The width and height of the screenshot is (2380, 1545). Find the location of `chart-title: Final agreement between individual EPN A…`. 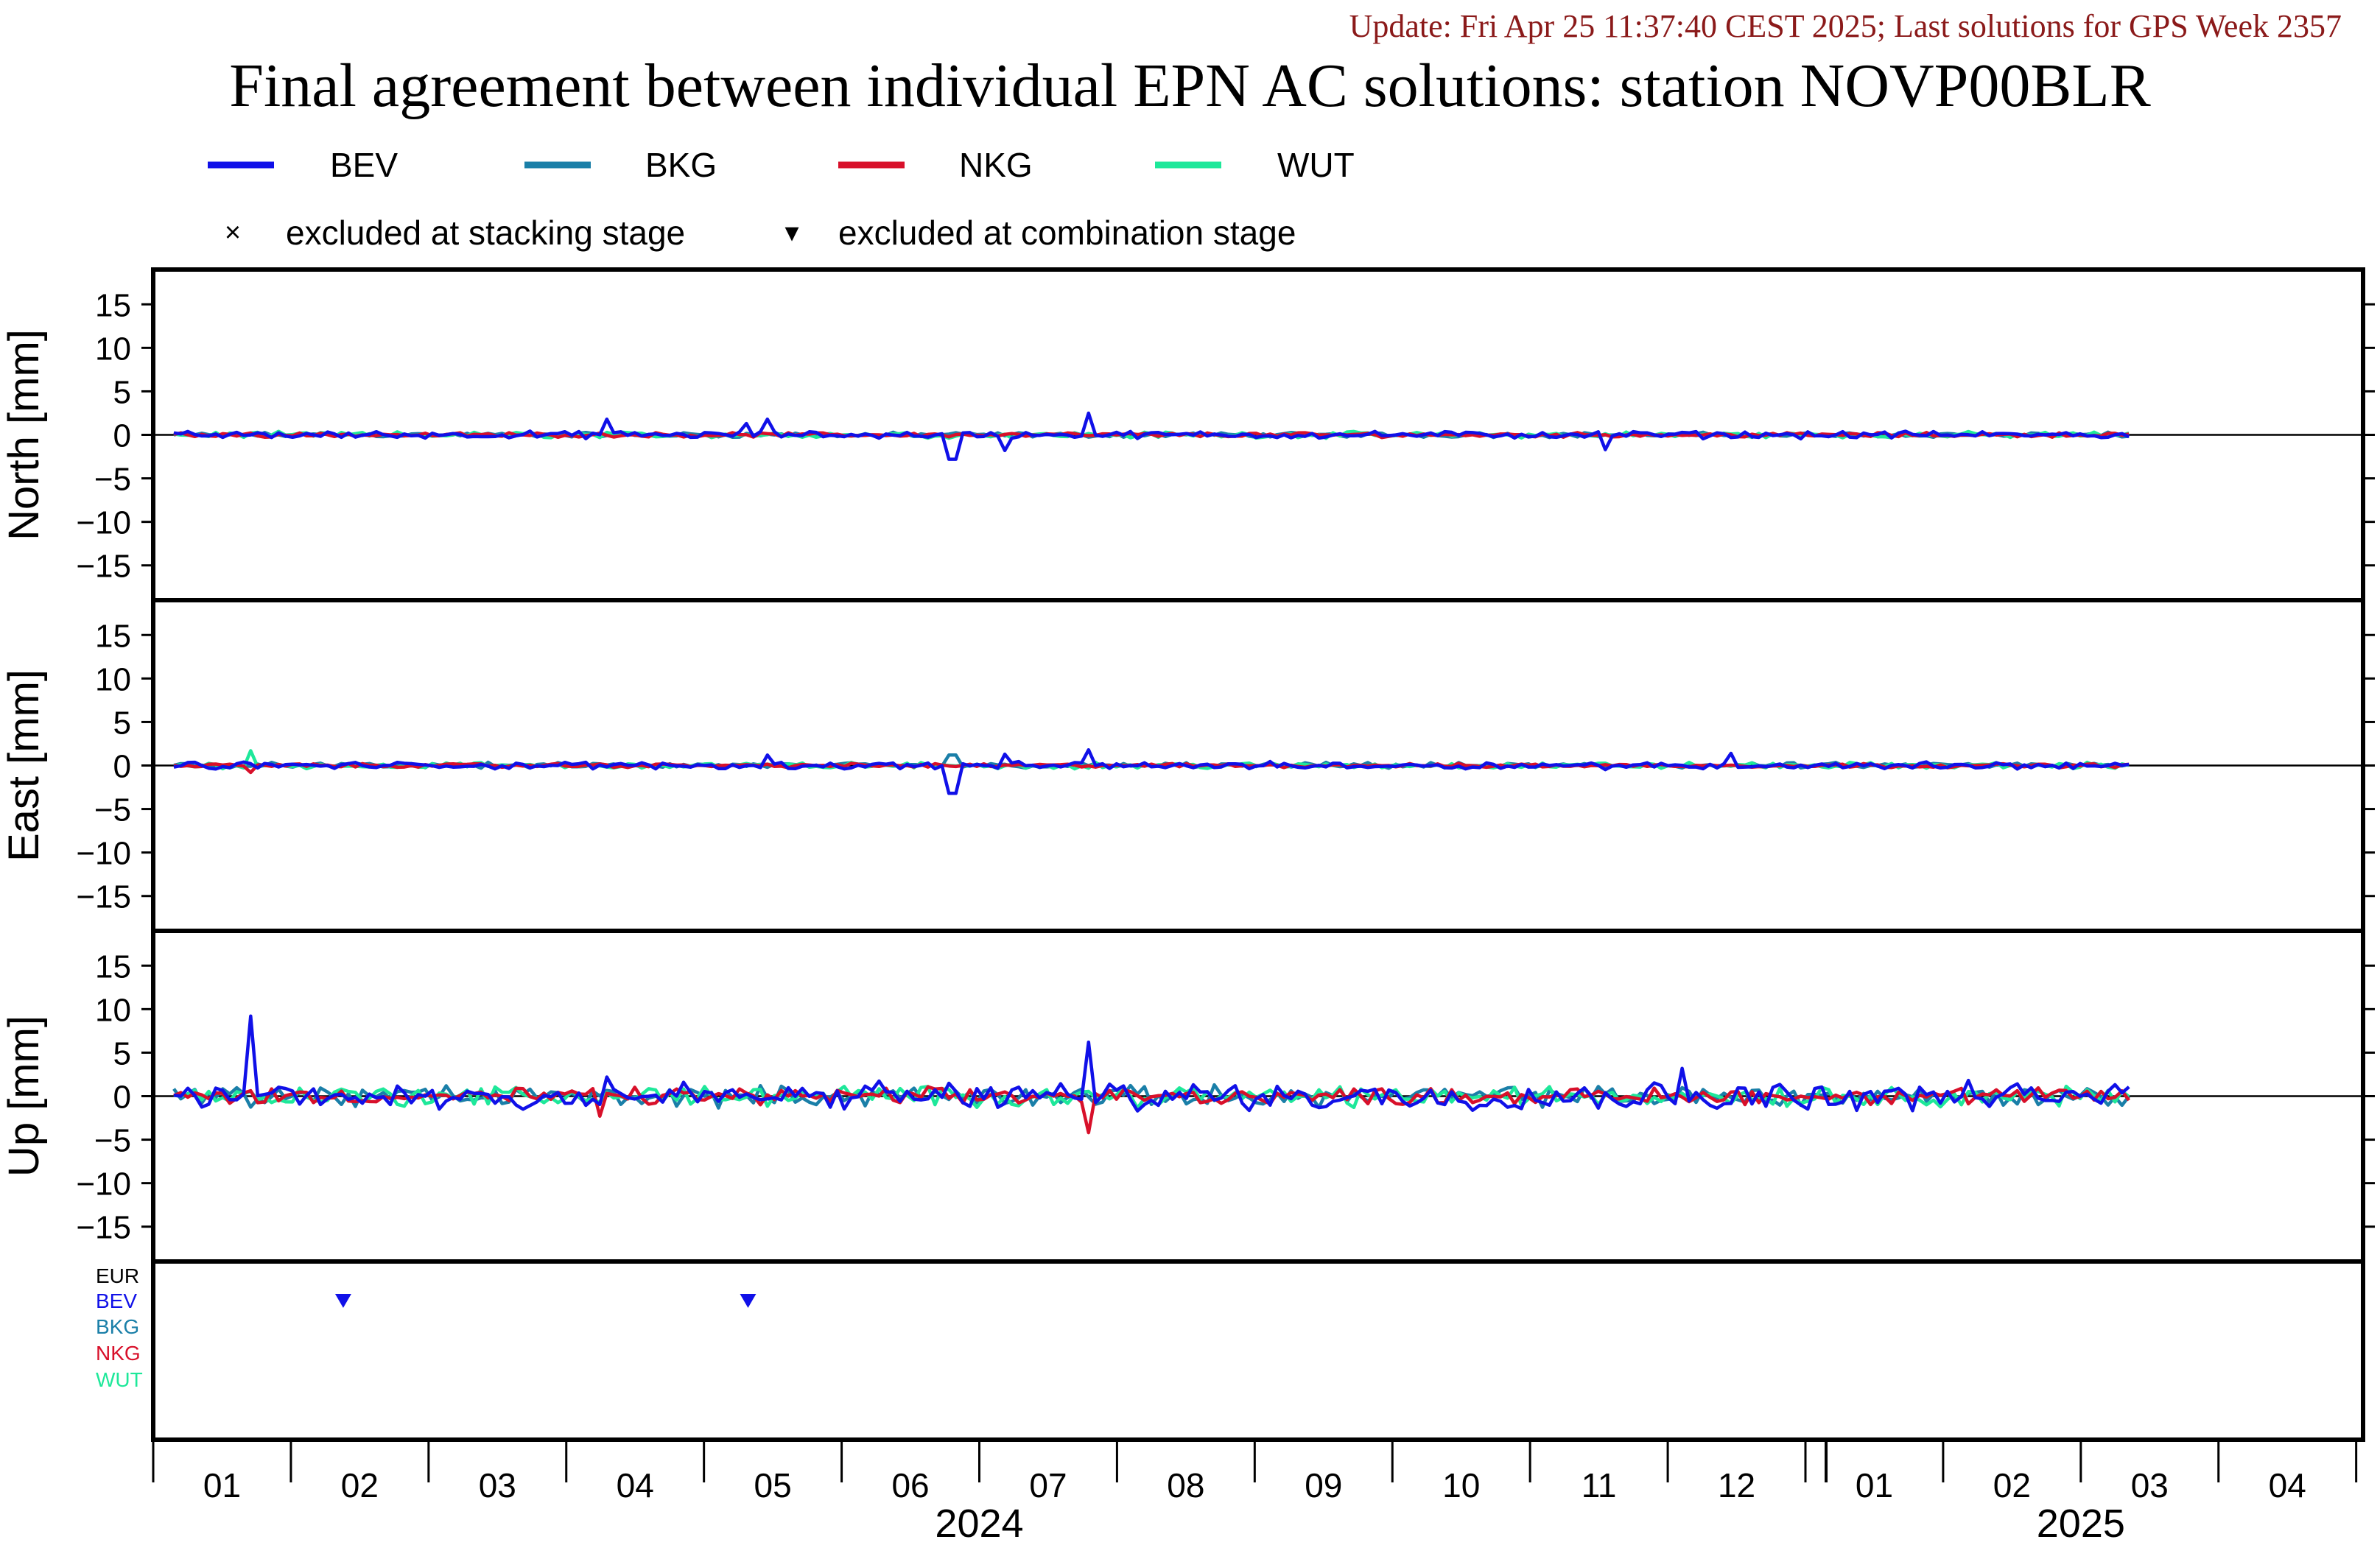

chart-title: Final agreement between individual EPN A… is located at coordinates (1190, 86).